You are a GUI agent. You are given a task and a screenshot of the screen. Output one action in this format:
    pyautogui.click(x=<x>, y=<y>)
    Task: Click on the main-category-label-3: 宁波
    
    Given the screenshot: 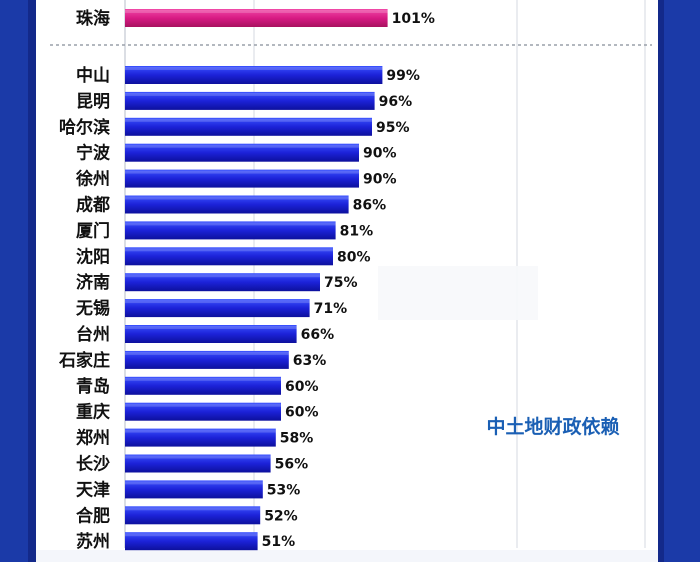 What is the action you would take?
    pyautogui.click(x=93, y=153)
    